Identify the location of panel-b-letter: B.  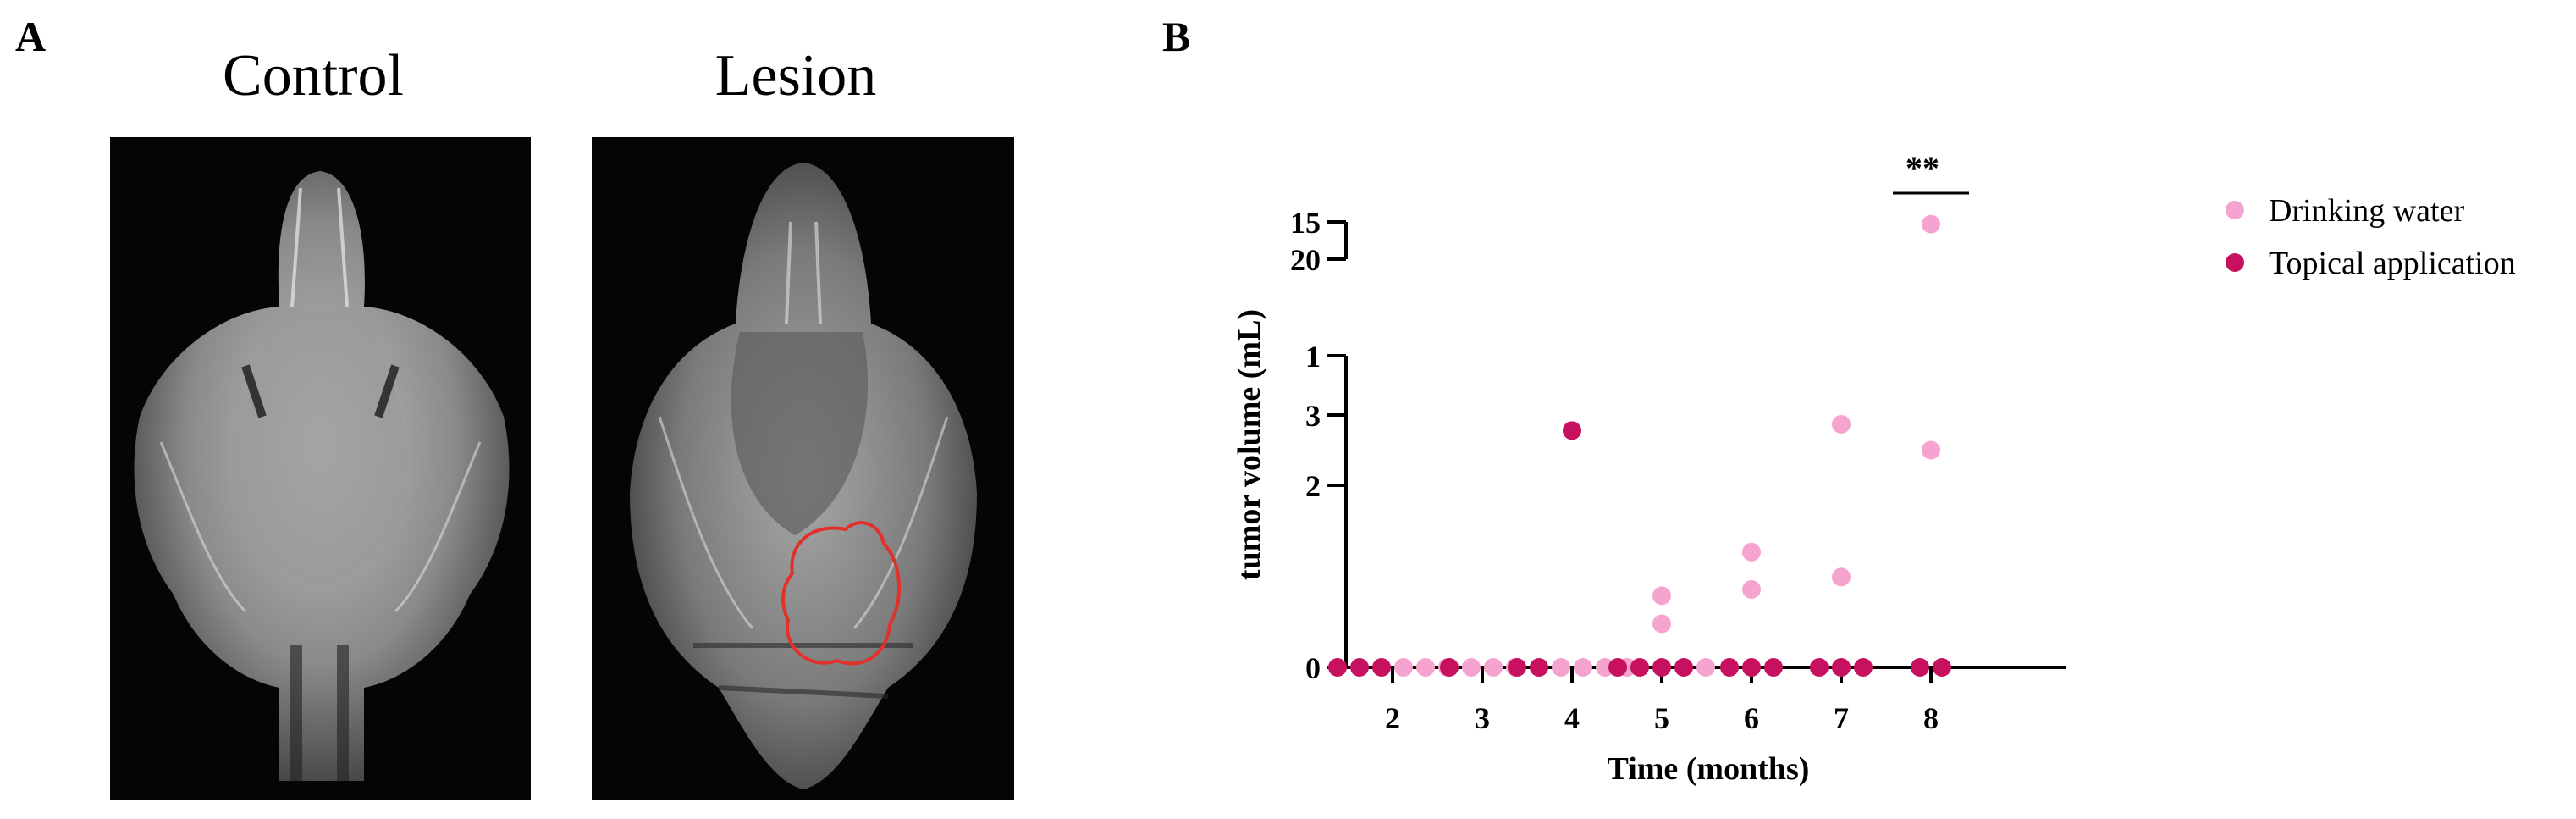
(1176, 36).